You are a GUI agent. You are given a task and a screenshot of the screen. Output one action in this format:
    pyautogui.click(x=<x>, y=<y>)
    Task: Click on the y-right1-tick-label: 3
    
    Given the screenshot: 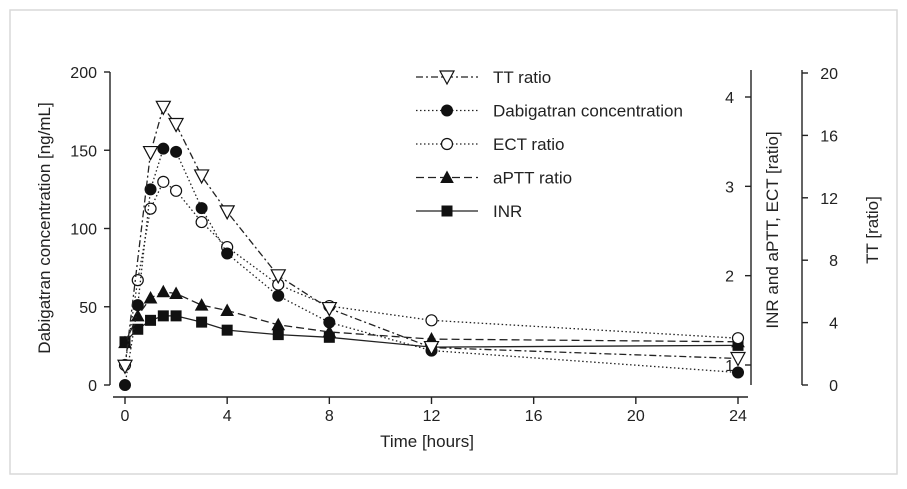 What is the action you would take?
    pyautogui.click(x=729, y=187)
    